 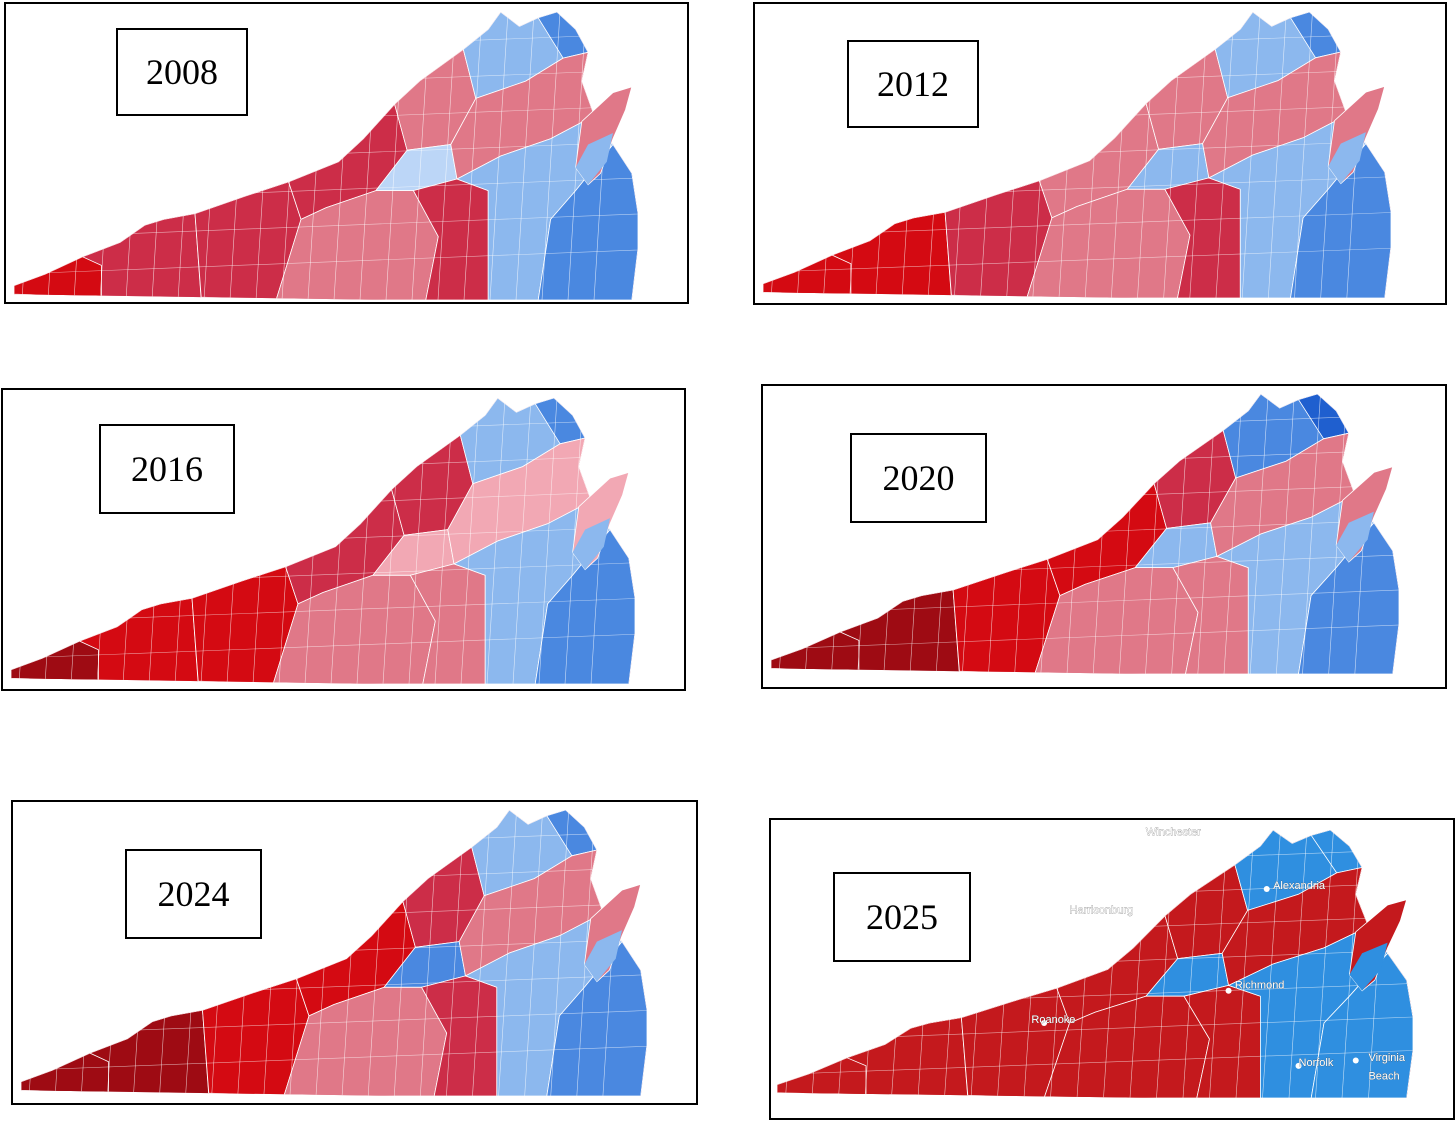 I want to click on map-panel-2016: 2016, so click(x=343, y=539).